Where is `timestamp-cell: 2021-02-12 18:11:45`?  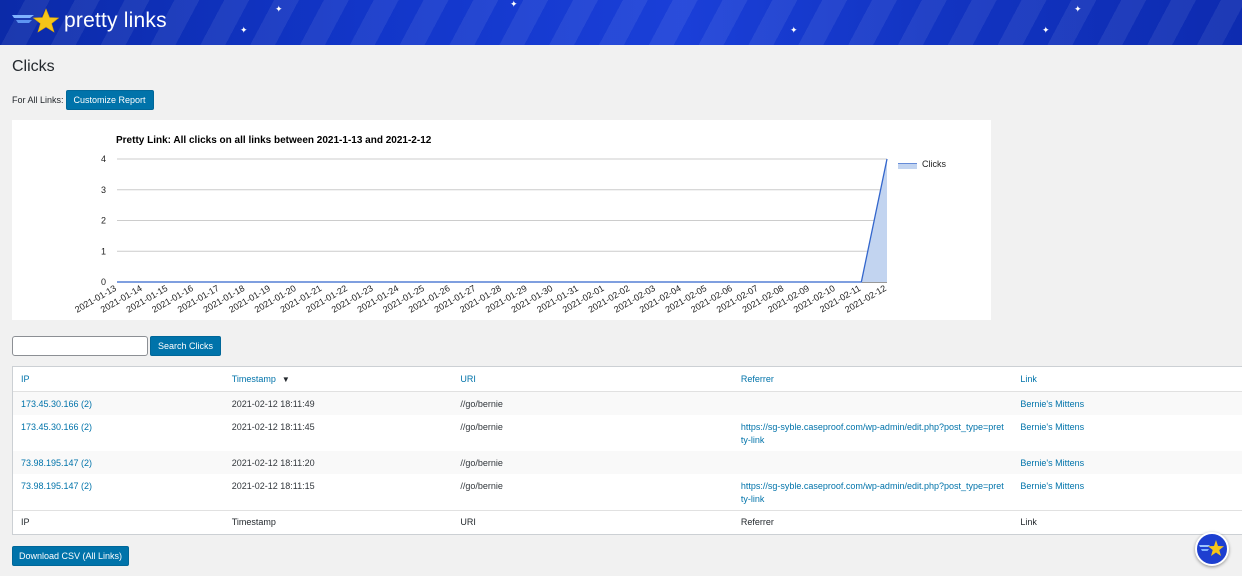
timestamp-cell: 2021-02-12 18:11:45 is located at coordinates (273, 426).